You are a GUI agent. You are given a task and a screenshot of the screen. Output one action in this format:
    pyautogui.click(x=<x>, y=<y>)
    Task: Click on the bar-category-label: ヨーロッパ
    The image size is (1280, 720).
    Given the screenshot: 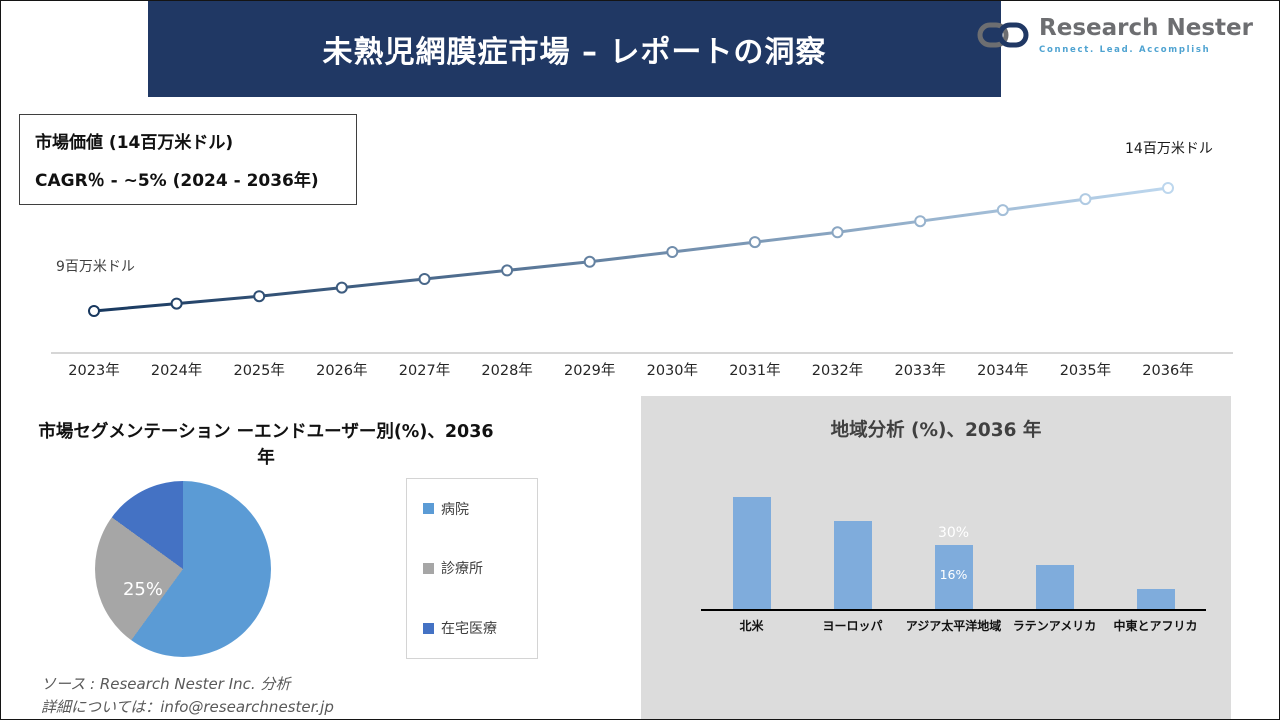 What is the action you would take?
    pyautogui.click(x=852, y=626)
    